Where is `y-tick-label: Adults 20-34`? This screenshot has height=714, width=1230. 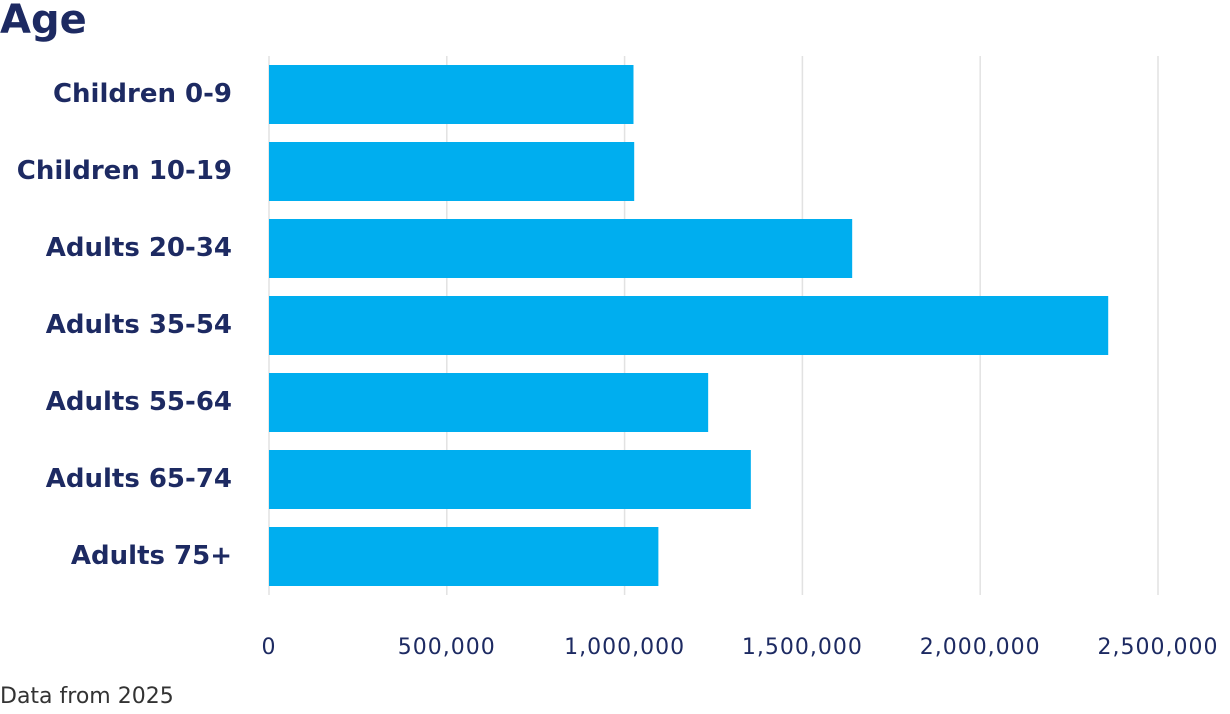 y-tick-label: Adults 20-34 is located at coordinates (139, 248).